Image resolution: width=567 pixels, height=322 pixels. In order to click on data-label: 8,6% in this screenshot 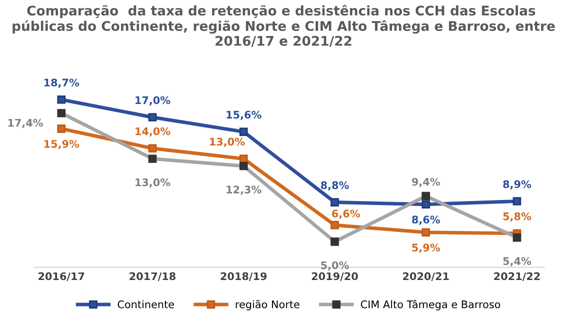, I will do `click(426, 220)`.